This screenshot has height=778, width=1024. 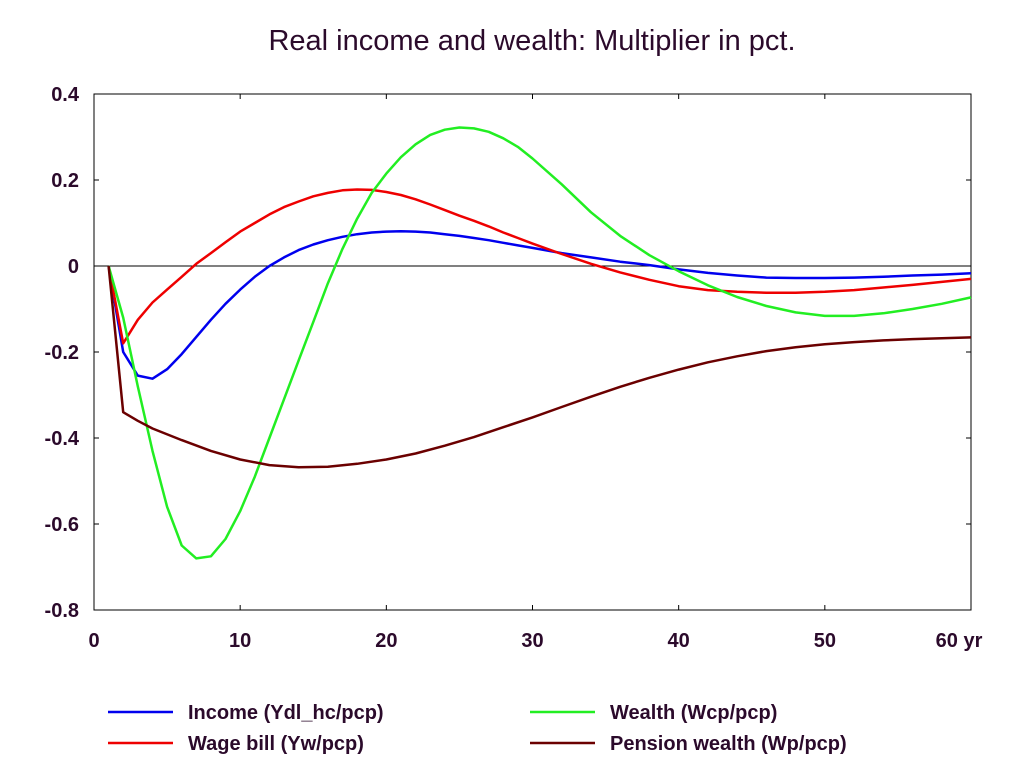 I want to click on y-tick-label: 0.2, so click(x=65, y=181).